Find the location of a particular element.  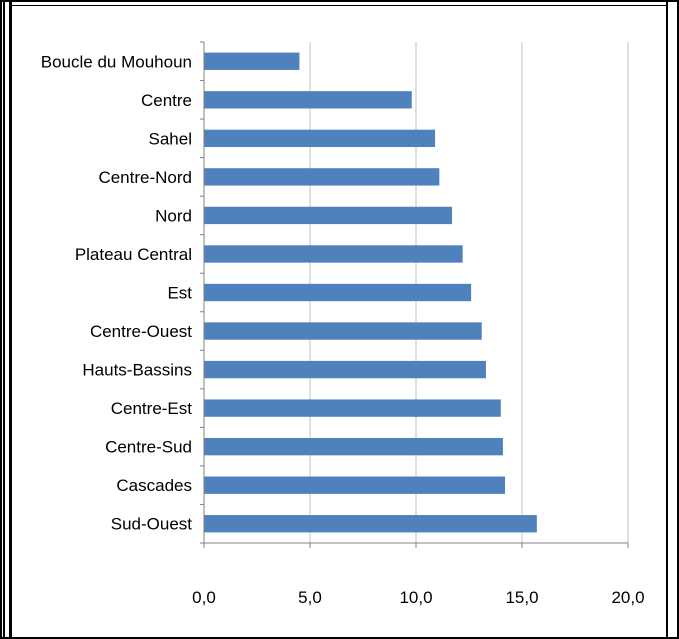

category-label: Centre-Sud is located at coordinates (148, 447).